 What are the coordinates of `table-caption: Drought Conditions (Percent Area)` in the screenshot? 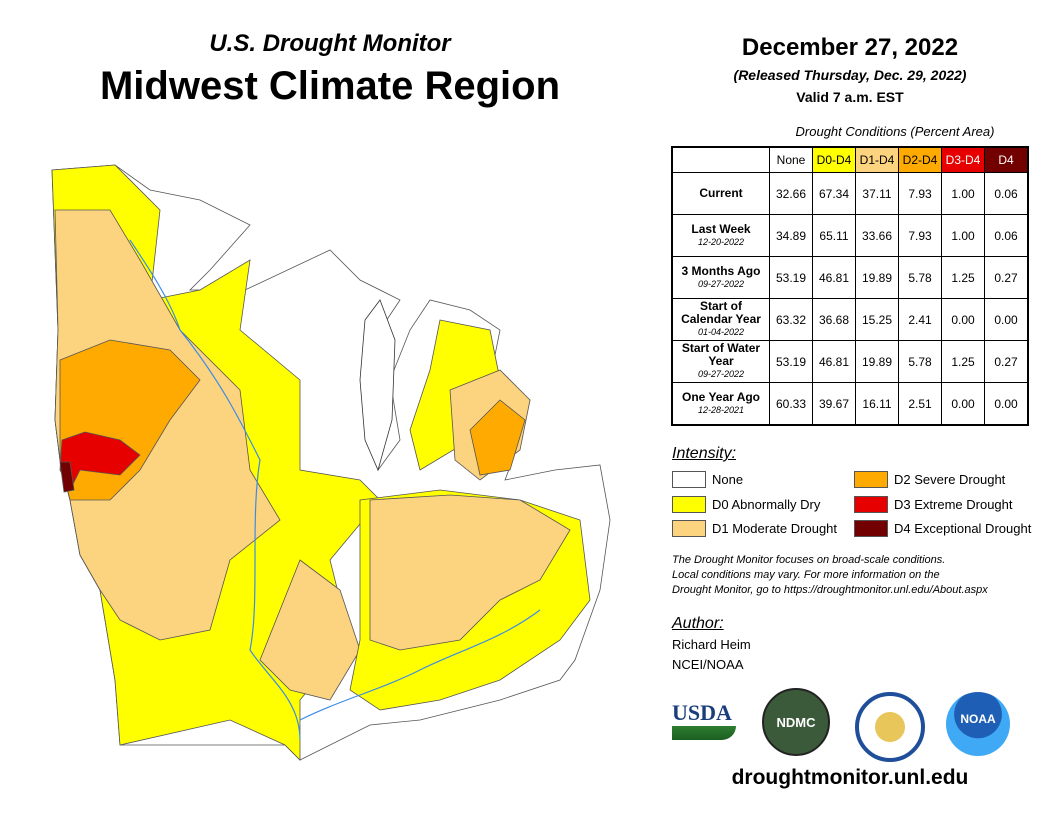 It's located at (895, 131).